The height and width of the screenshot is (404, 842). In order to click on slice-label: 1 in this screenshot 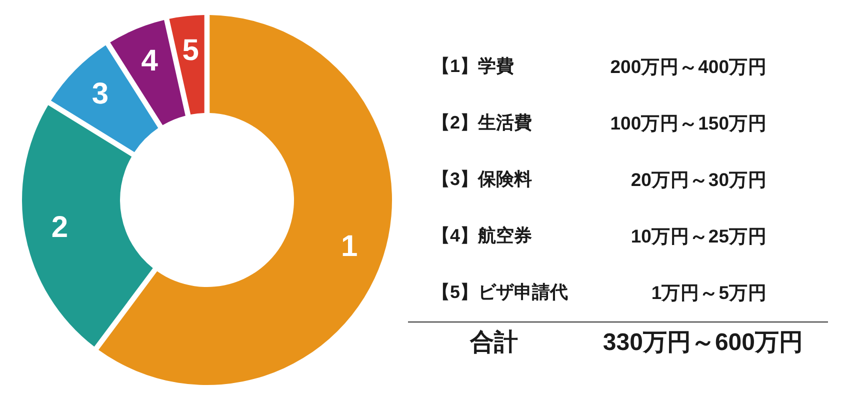, I will do `click(349, 247)`.